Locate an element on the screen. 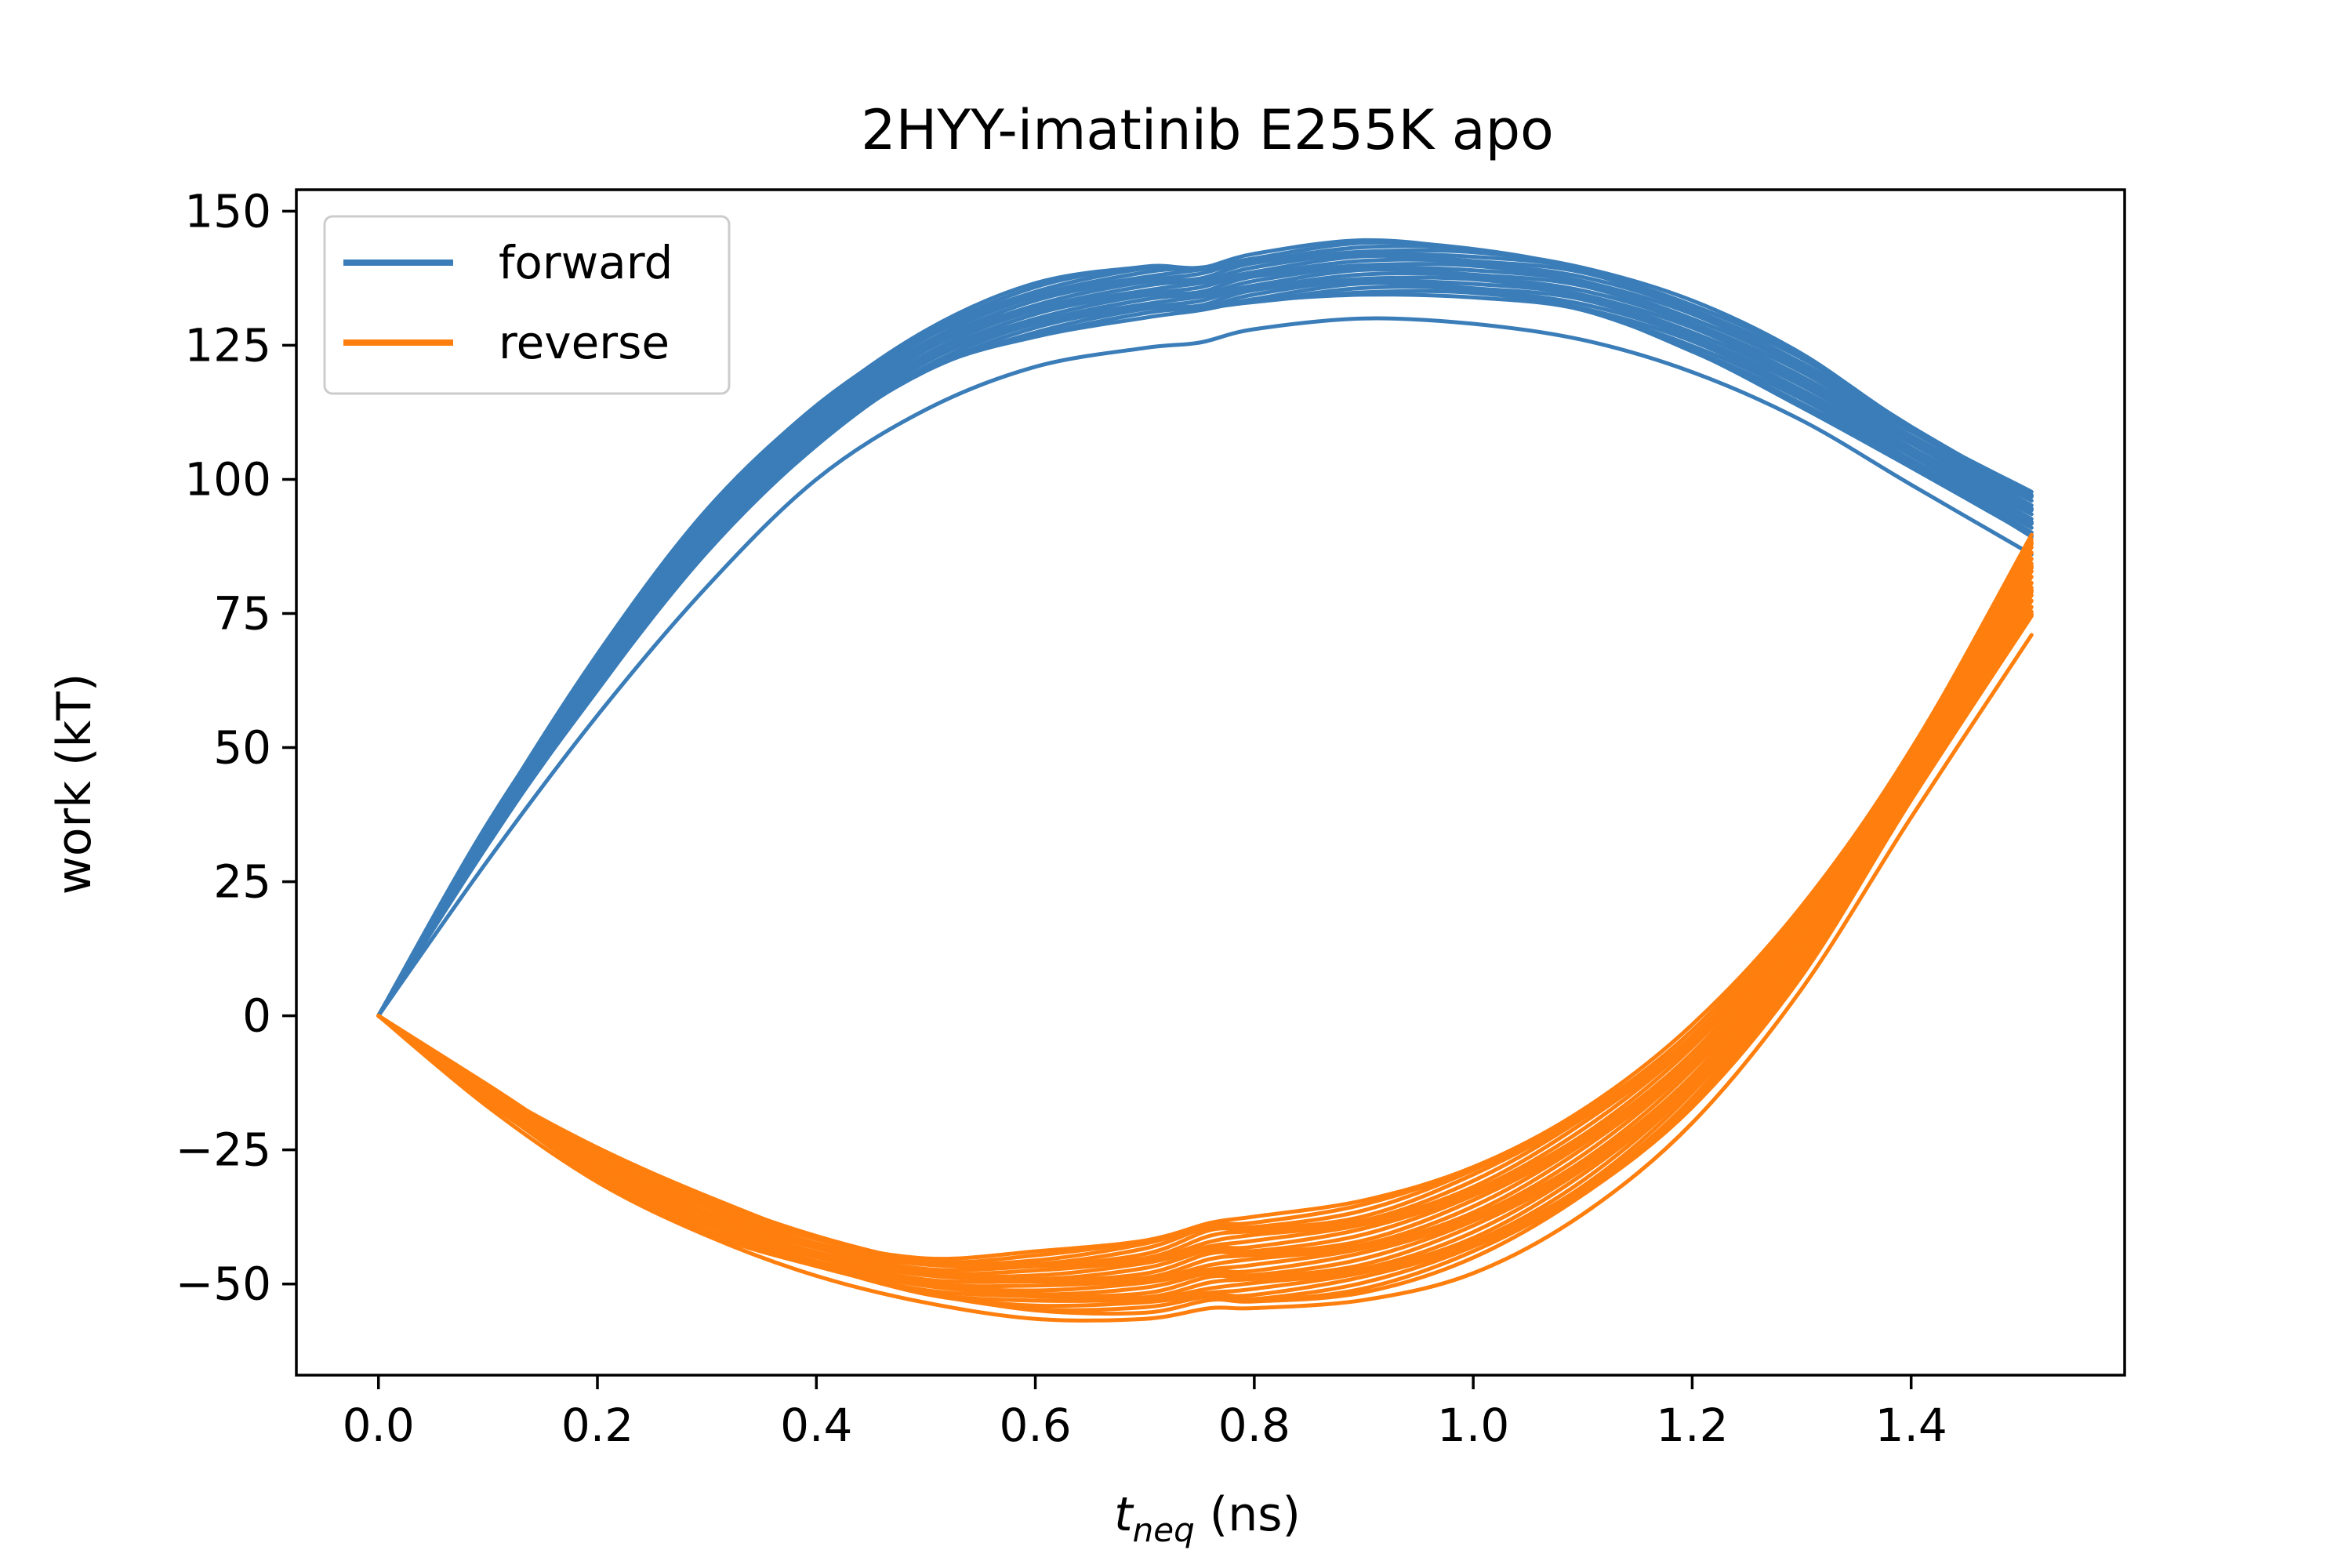 The width and height of the screenshot is (2352, 1568). legend: forward reverse is located at coordinates (527, 305).